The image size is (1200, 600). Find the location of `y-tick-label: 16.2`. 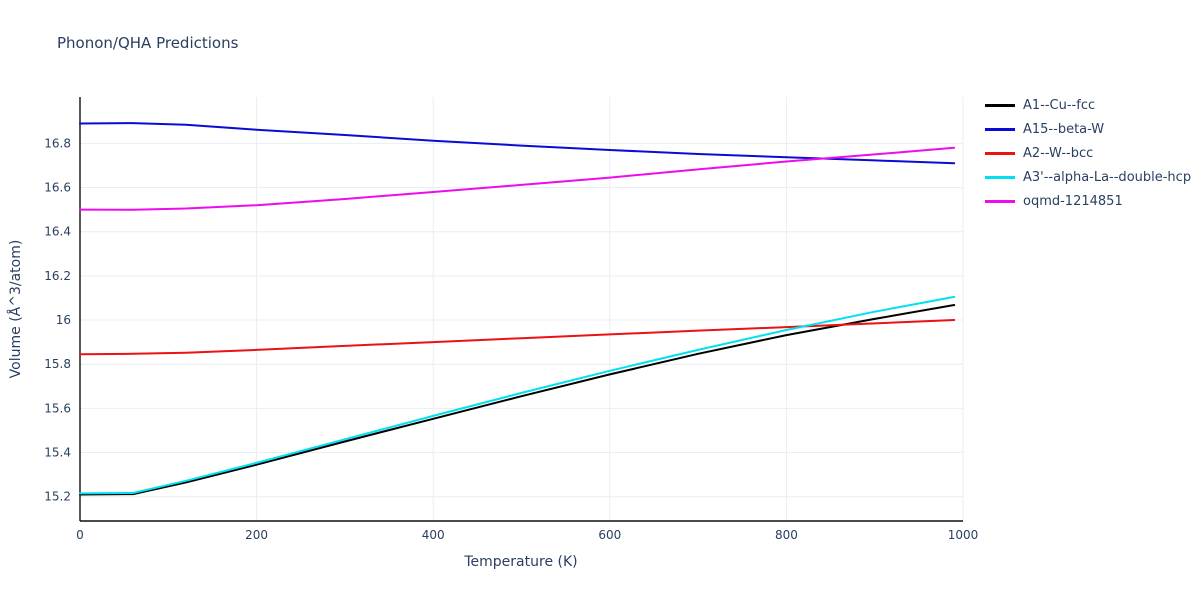

y-tick-label: 16.2 is located at coordinates (57, 276).